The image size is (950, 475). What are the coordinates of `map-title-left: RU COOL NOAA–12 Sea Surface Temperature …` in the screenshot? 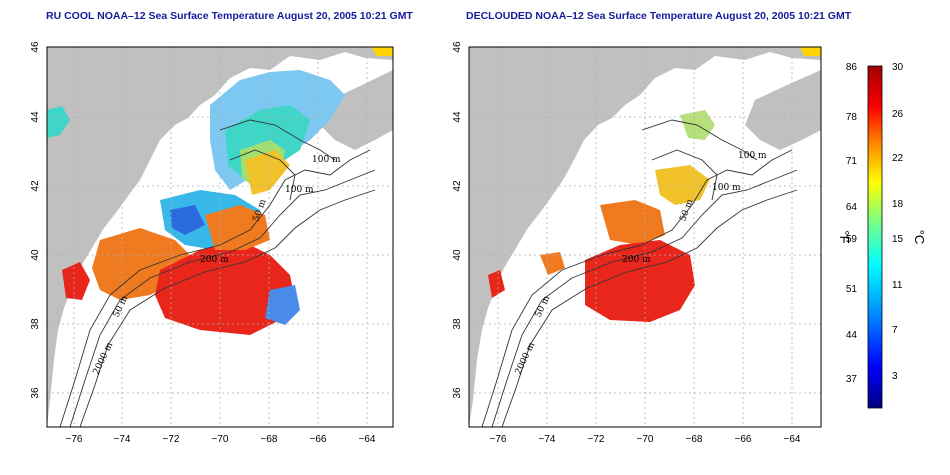 It's located at (229, 16).